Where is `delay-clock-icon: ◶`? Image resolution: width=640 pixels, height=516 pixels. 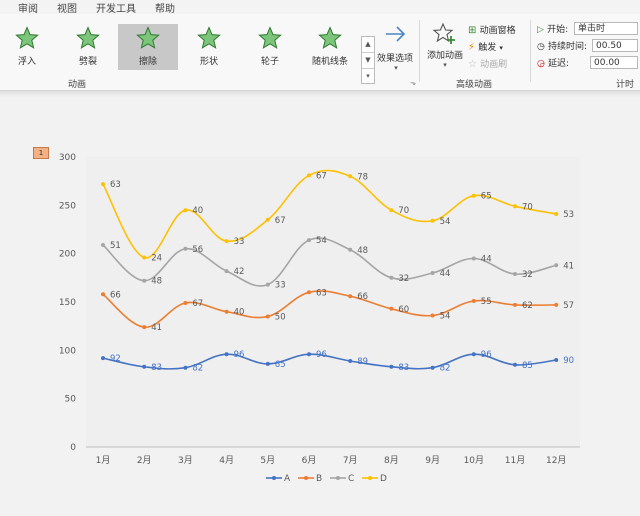 delay-clock-icon: ◶ is located at coordinates (541, 64).